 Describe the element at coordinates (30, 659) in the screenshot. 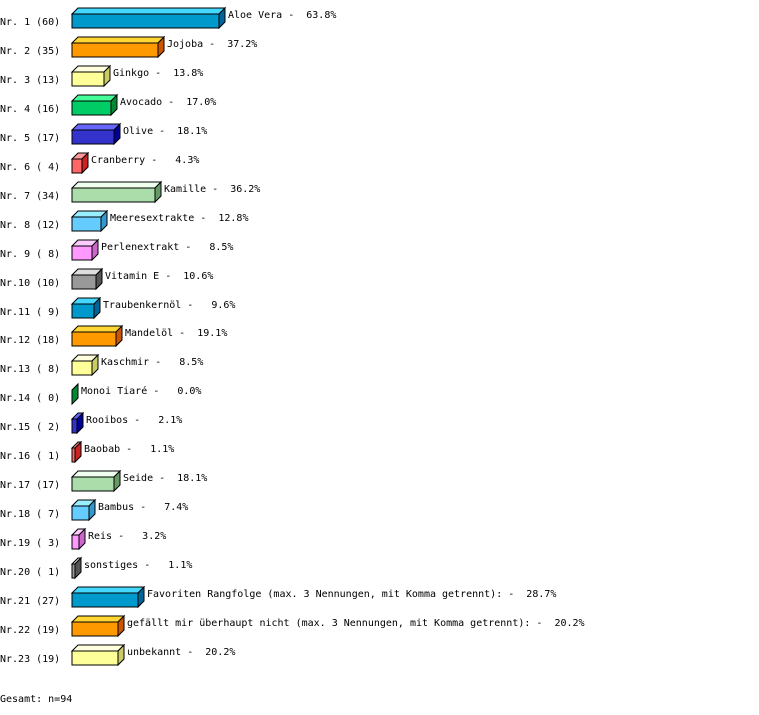

I see `category-label: Nr.23 (19)` at that location.